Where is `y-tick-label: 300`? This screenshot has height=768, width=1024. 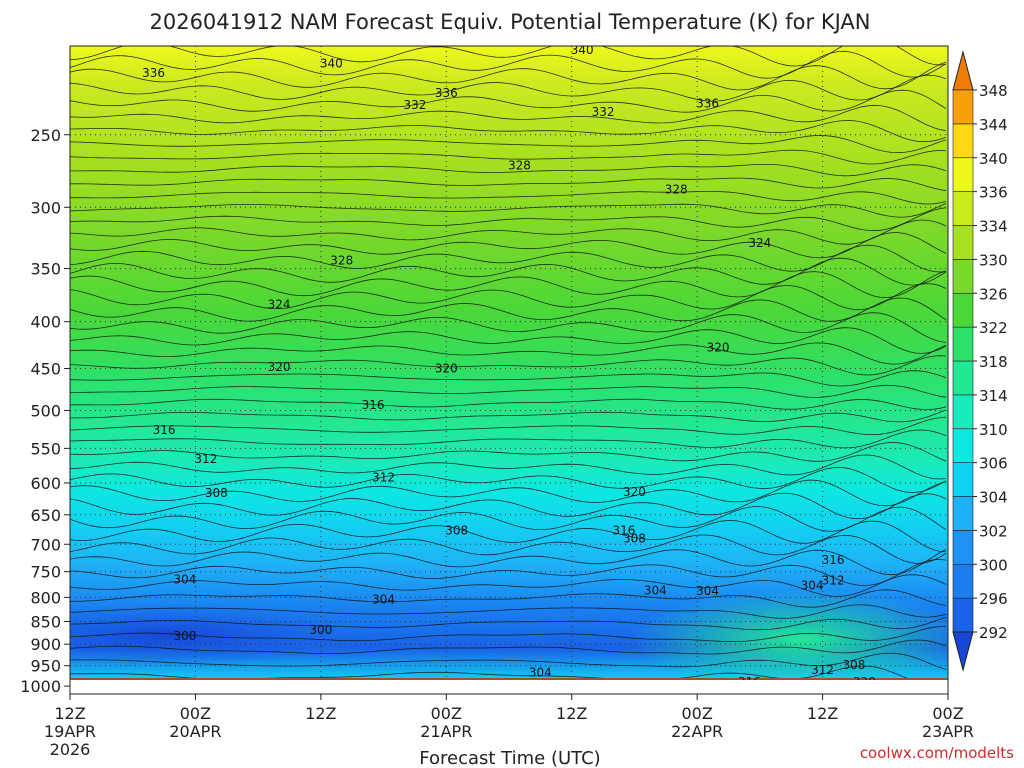 y-tick-label: 300 is located at coordinates (45, 207).